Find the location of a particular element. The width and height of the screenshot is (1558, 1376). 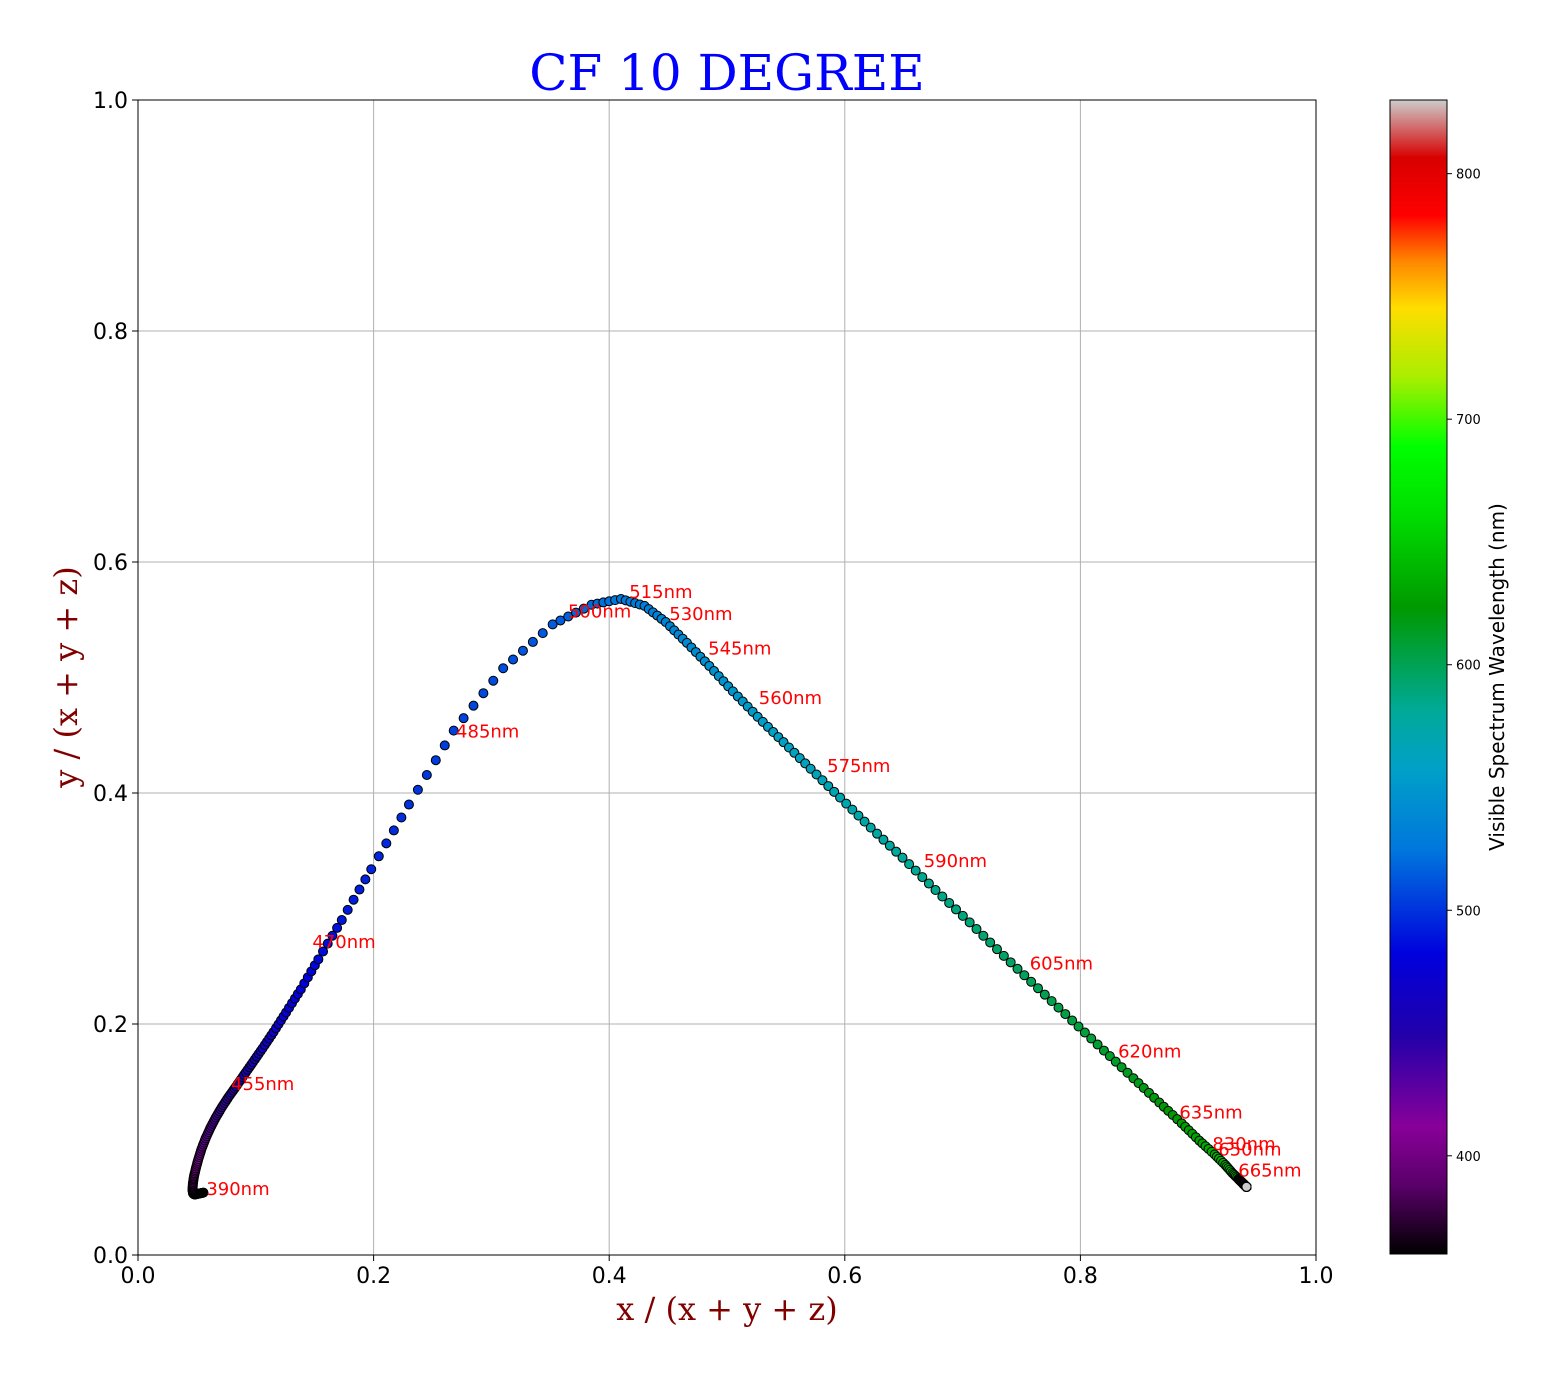

wavelength-annotation: 665nm is located at coordinates (1269, 1170).